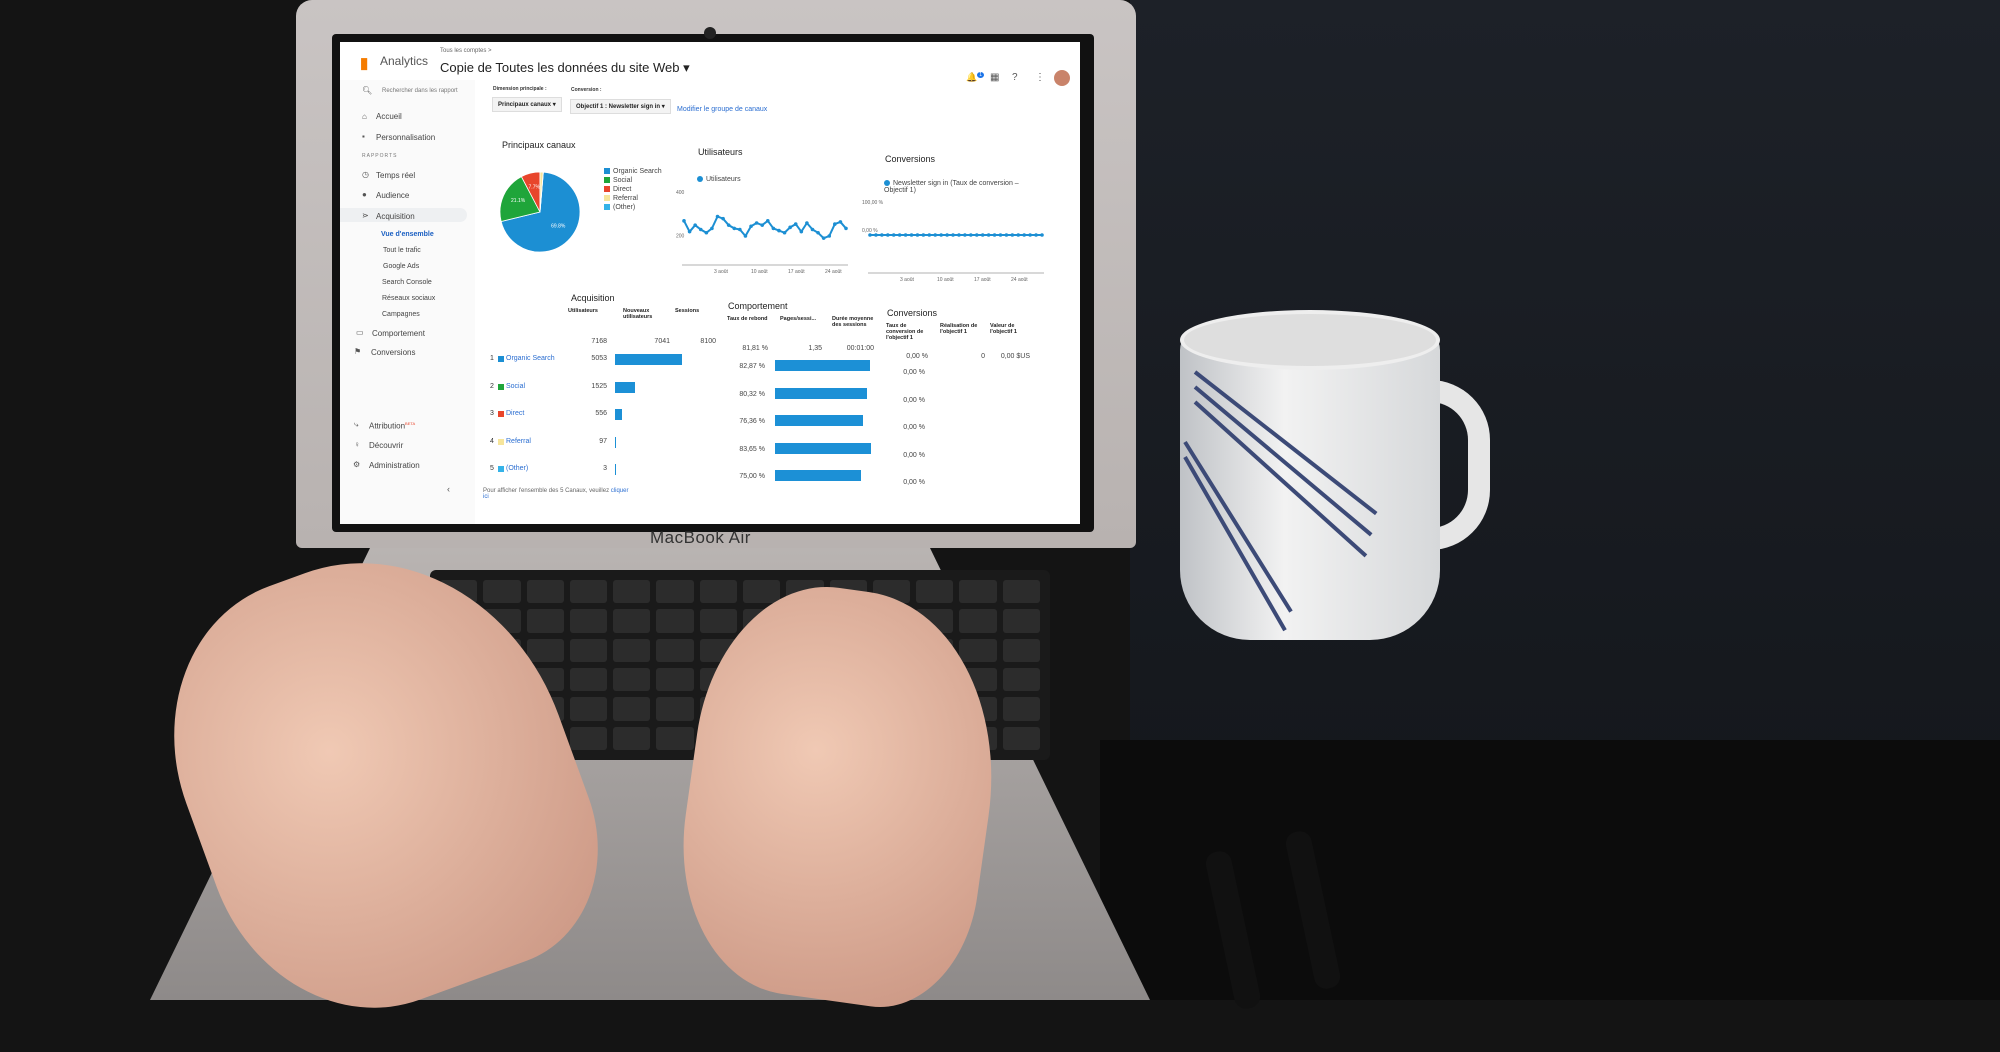  Describe the element at coordinates (527, 104) in the screenshot. I see `dimension-dropdown: Principaux canaux ▾` at that location.